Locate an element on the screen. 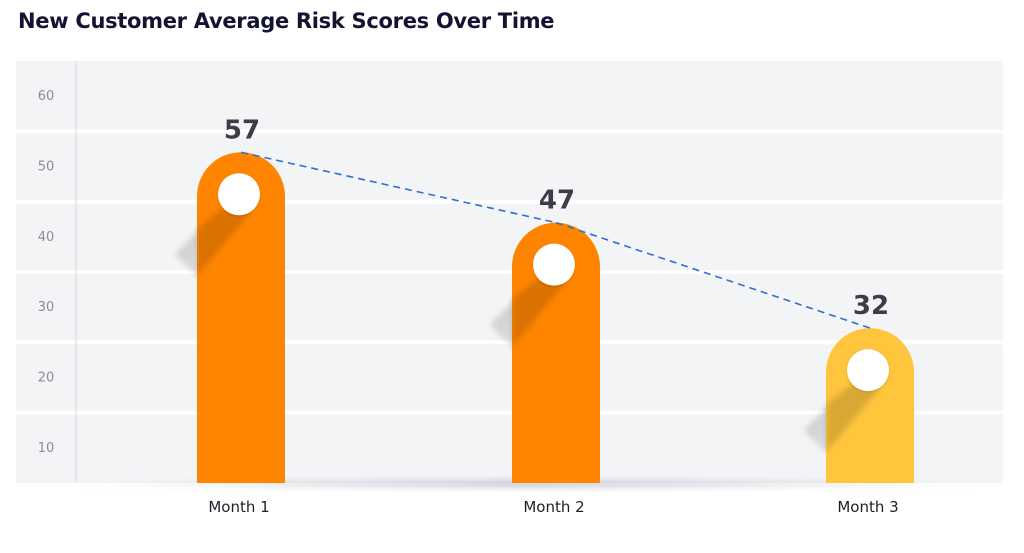 This screenshot has width=1024, height=553. y-tick-label: 50 is located at coordinates (46, 167).